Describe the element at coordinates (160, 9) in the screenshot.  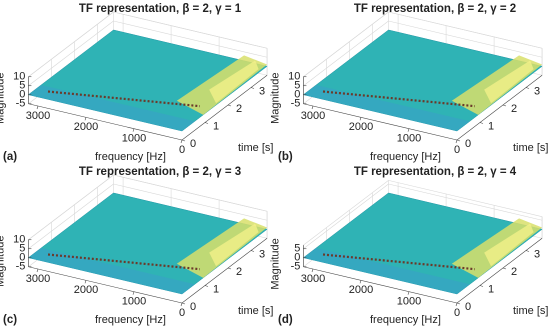
I see `chart-title: TF representation, β = 2, γ = 1` at that location.